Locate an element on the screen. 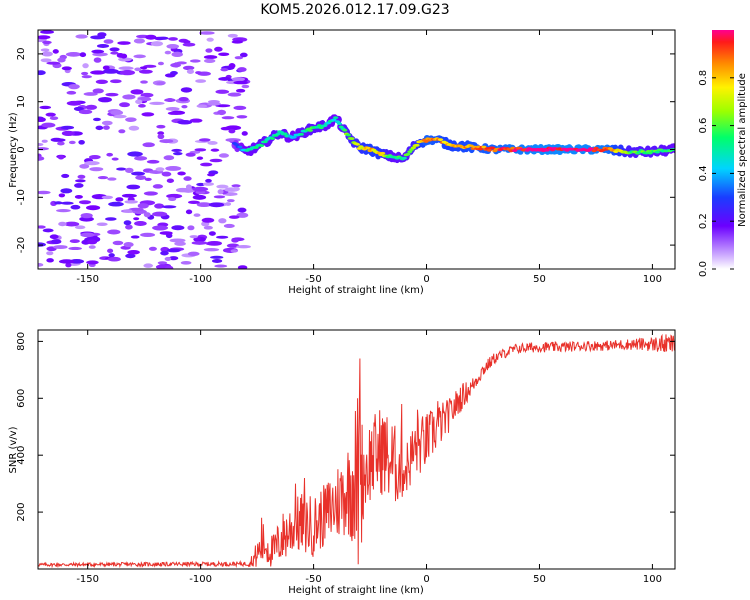  colorbar-gradient is located at coordinates (723, 149).